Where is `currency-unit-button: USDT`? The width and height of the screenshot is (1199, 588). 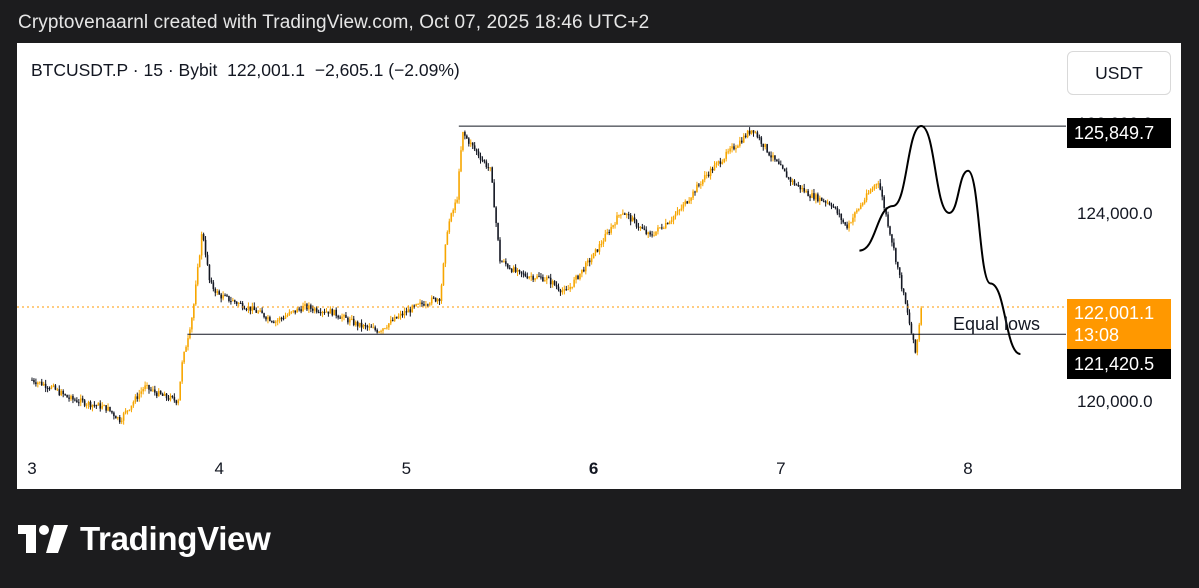 currency-unit-button: USDT is located at coordinates (1119, 73).